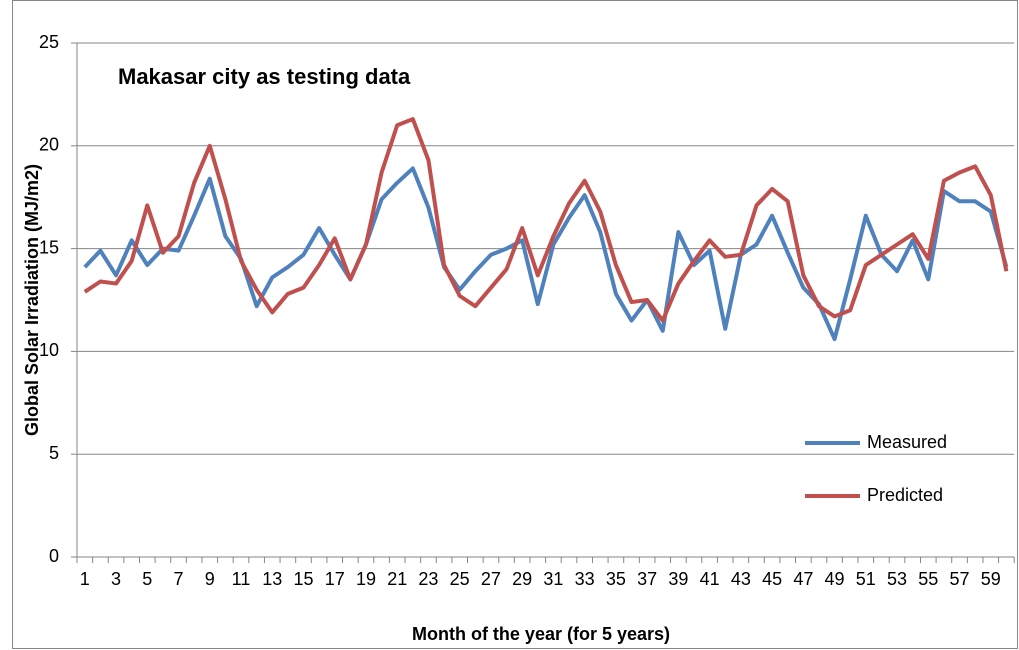  I want to click on legend-label: Measured, so click(907, 442).